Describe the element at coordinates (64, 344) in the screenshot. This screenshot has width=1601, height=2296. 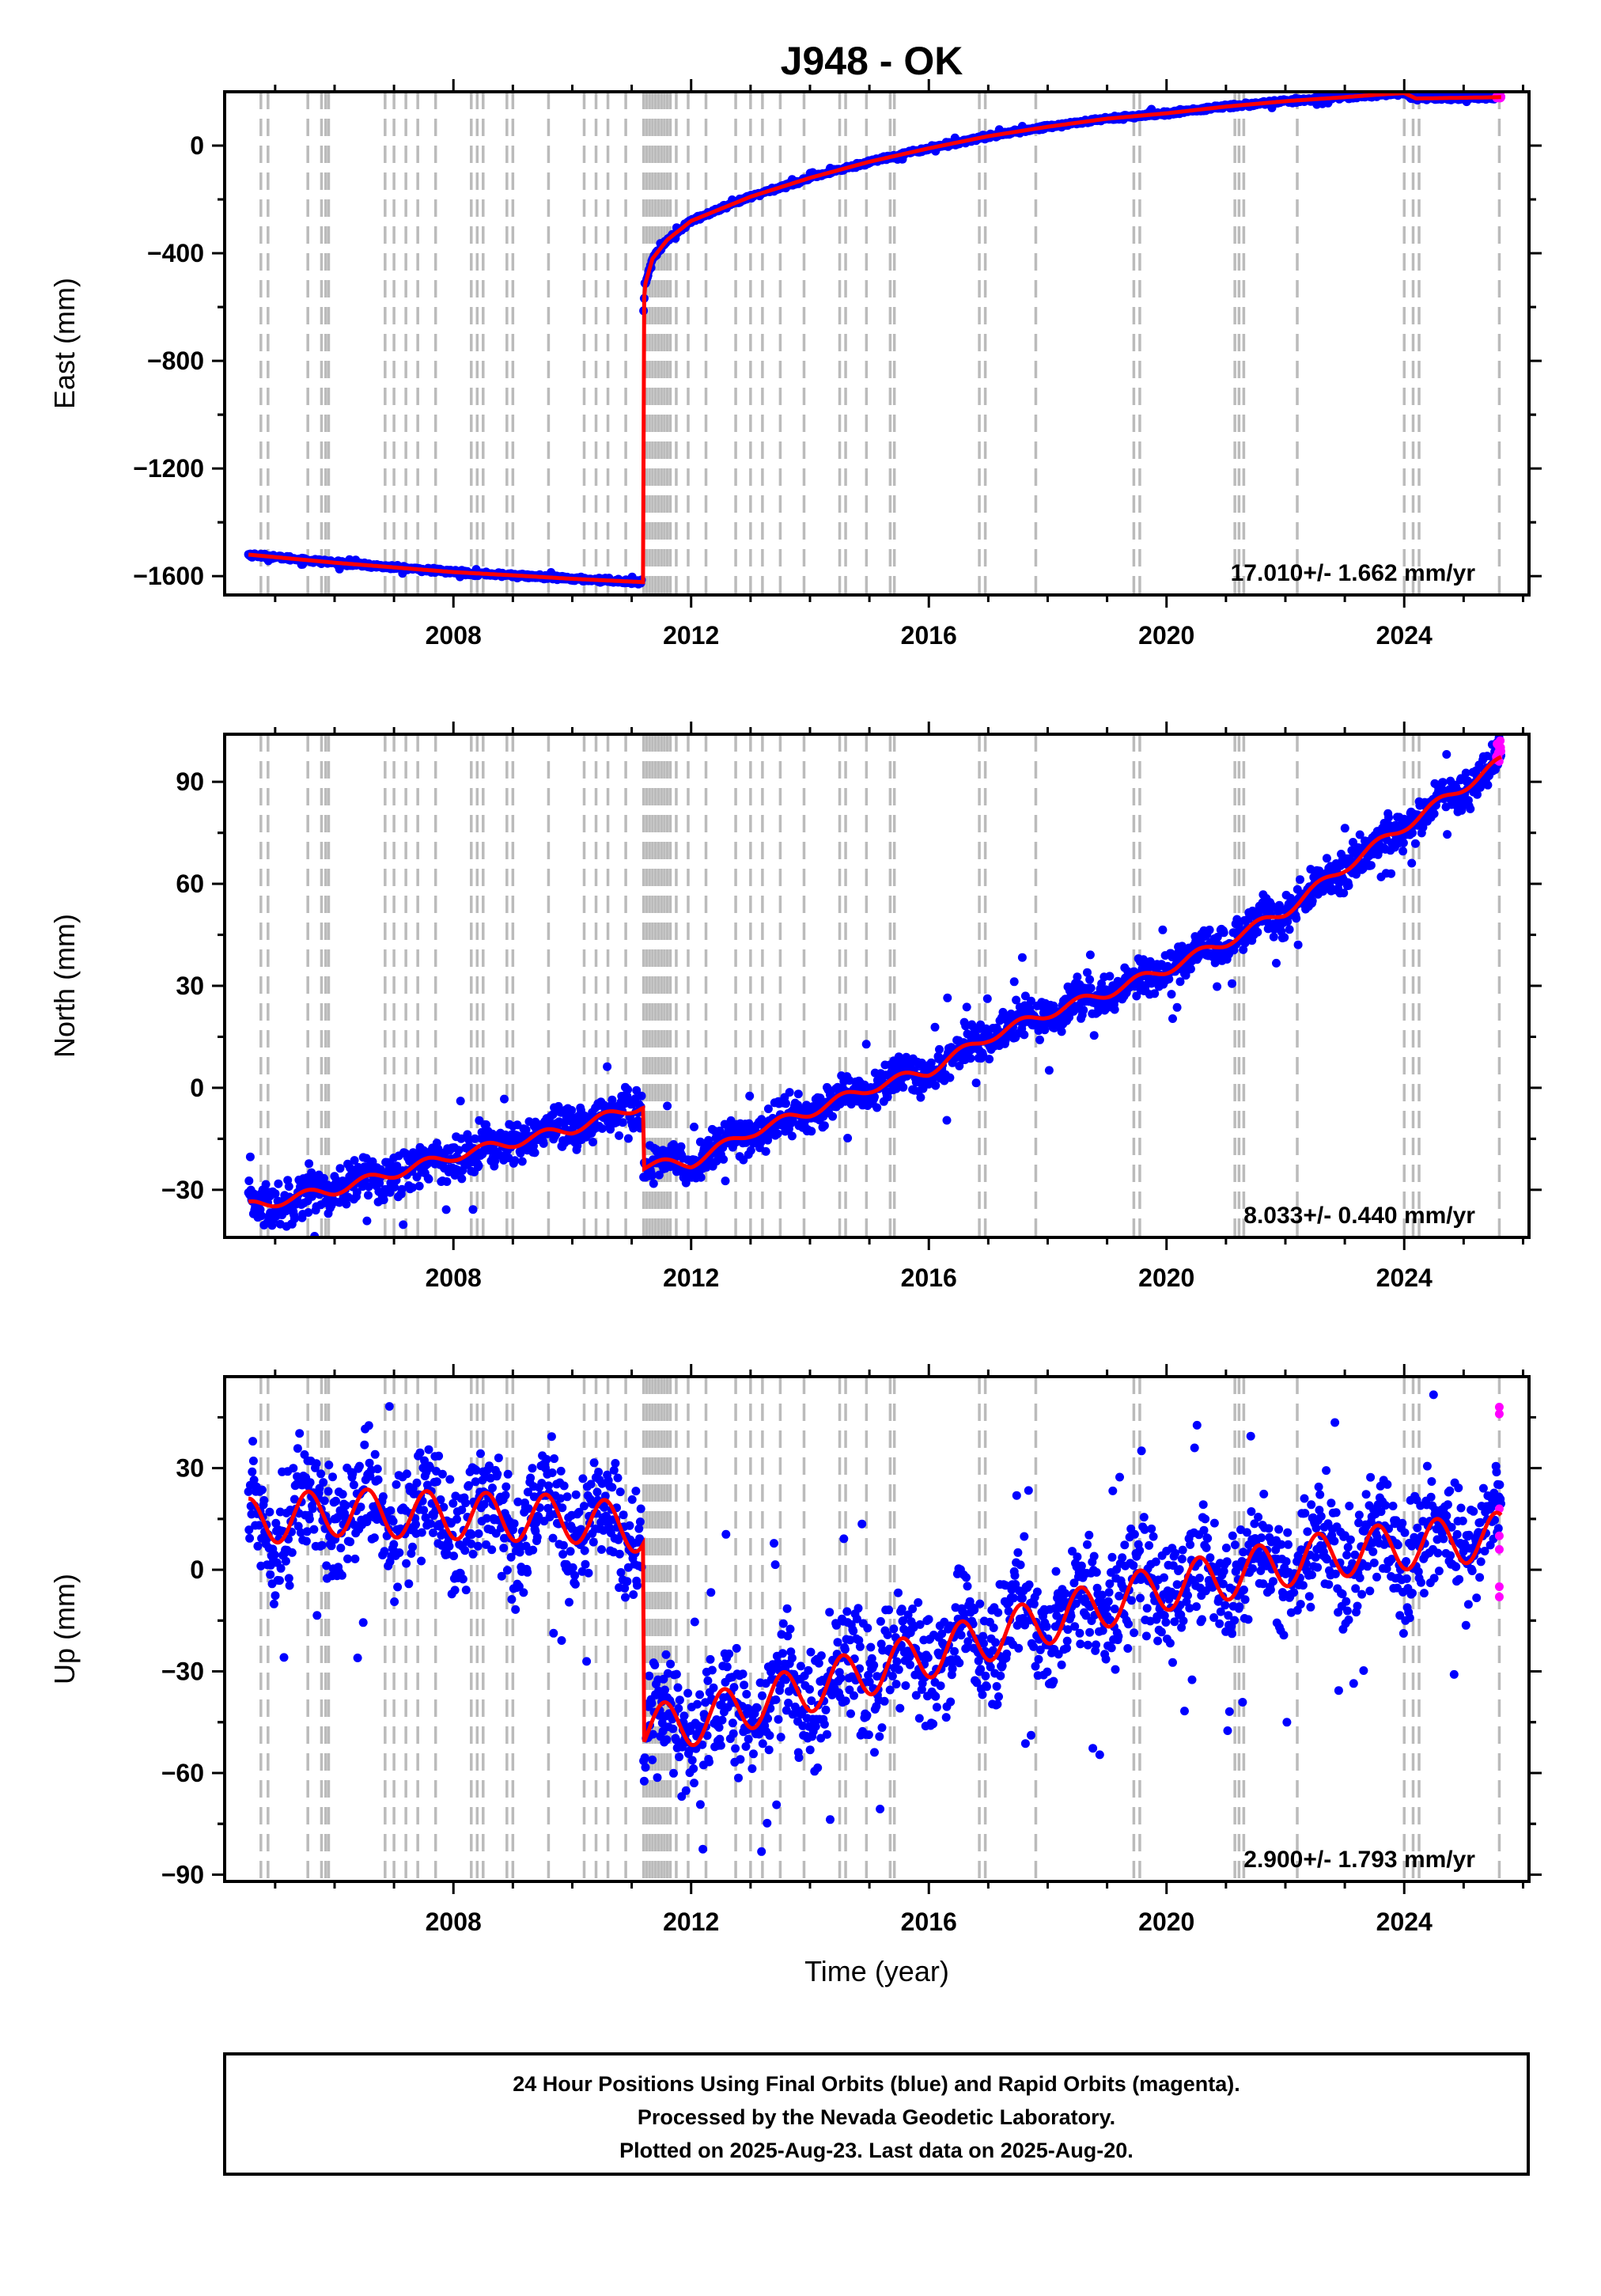
I see `y-axis-label: East (mm)` at that location.